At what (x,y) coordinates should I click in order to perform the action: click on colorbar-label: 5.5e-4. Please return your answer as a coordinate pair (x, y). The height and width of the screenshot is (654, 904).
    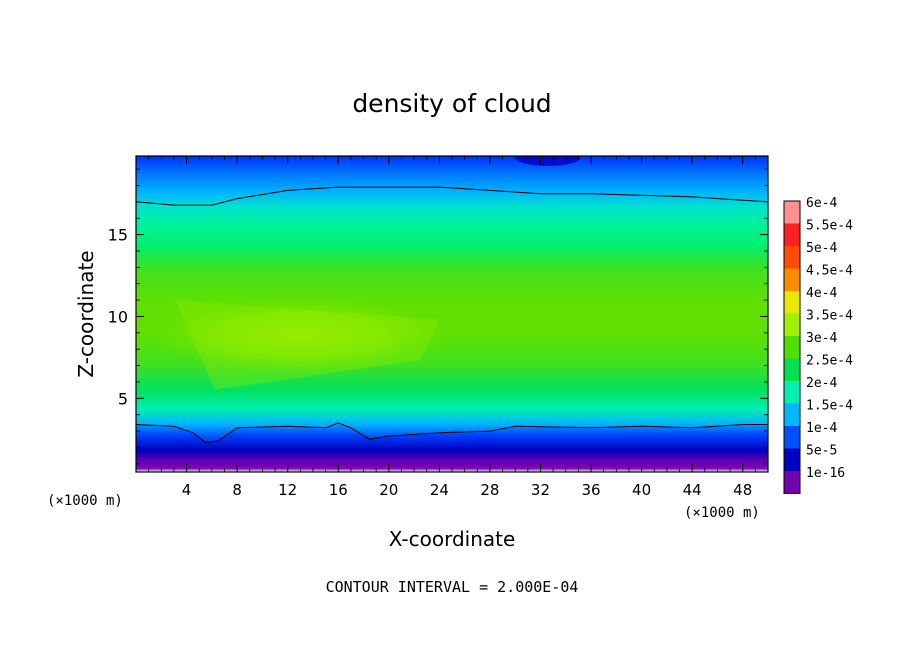
    Looking at the image, I should click on (829, 226).